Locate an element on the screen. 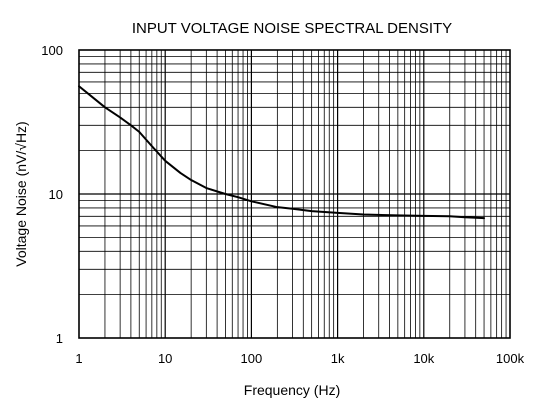 The width and height of the screenshot is (540, 414). y-tick-label: 1 is located at coordinates (59, 338).